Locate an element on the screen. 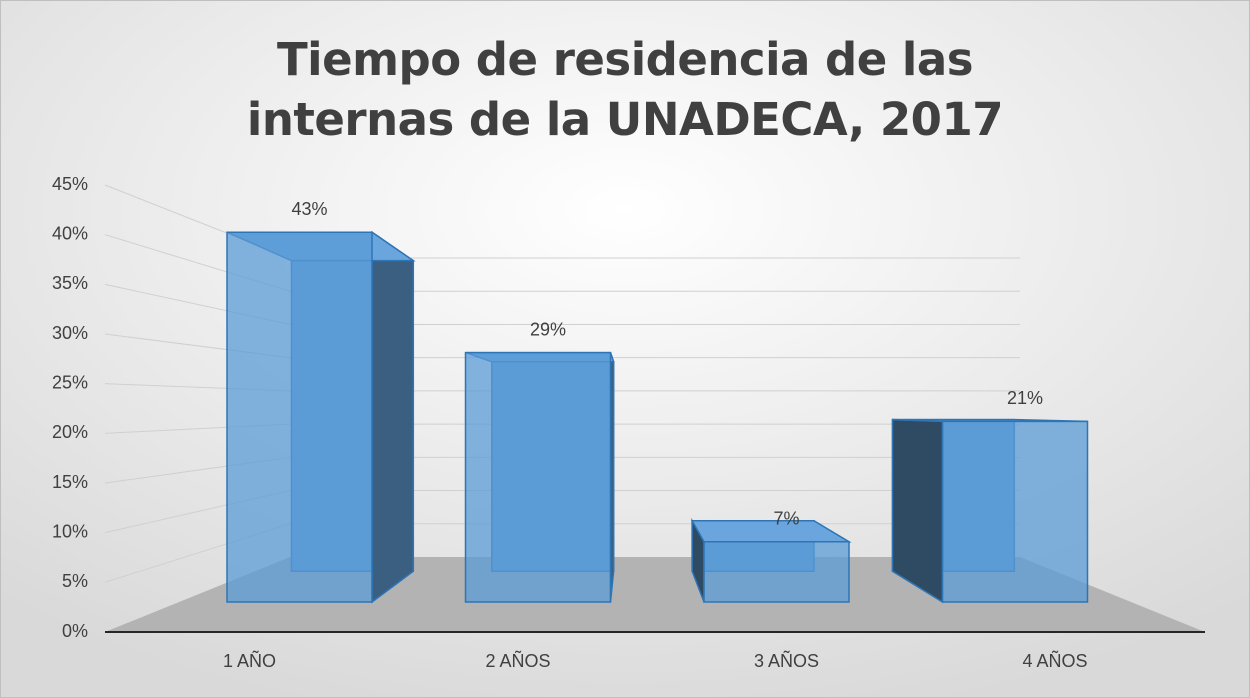 The height and width of the screenshot is (698, 1250). x-tick-label: 3 AÑOS is located at coordinates (786, 660).